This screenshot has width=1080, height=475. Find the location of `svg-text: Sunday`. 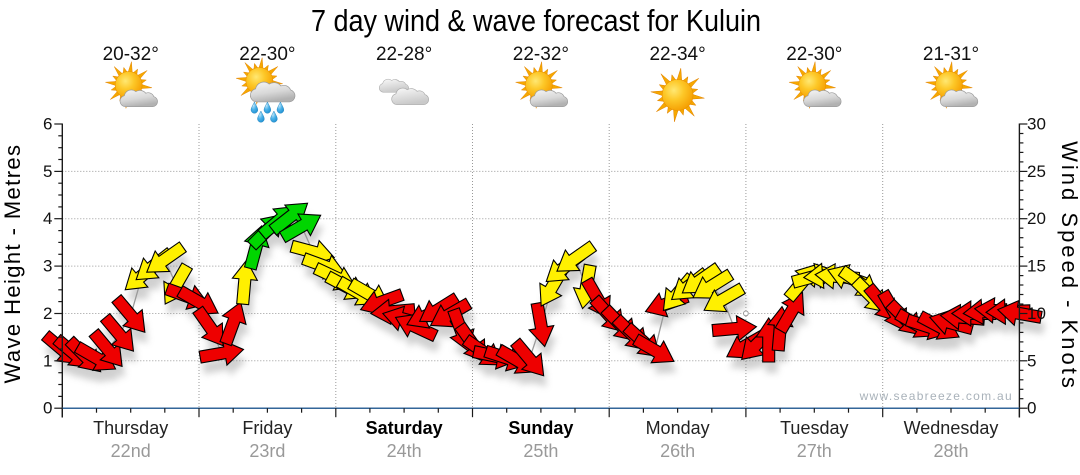

svg-text: Sunday is located at coordinates (540, 428).